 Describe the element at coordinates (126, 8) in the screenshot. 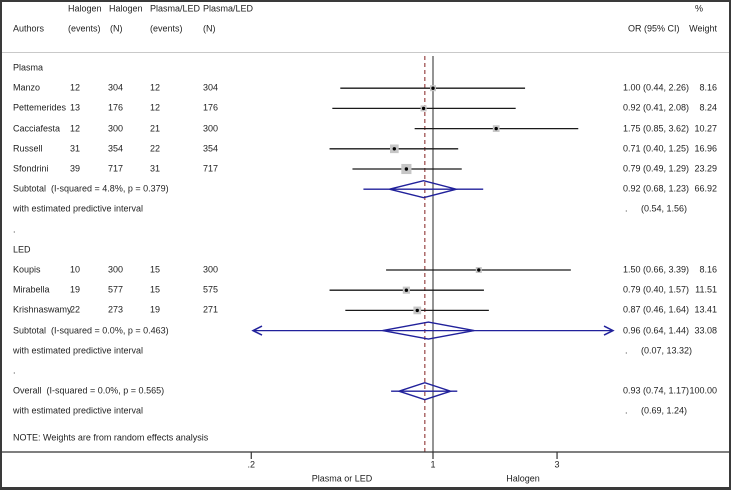

I see `col-header-halogen-n-1: Halogen` at that location.